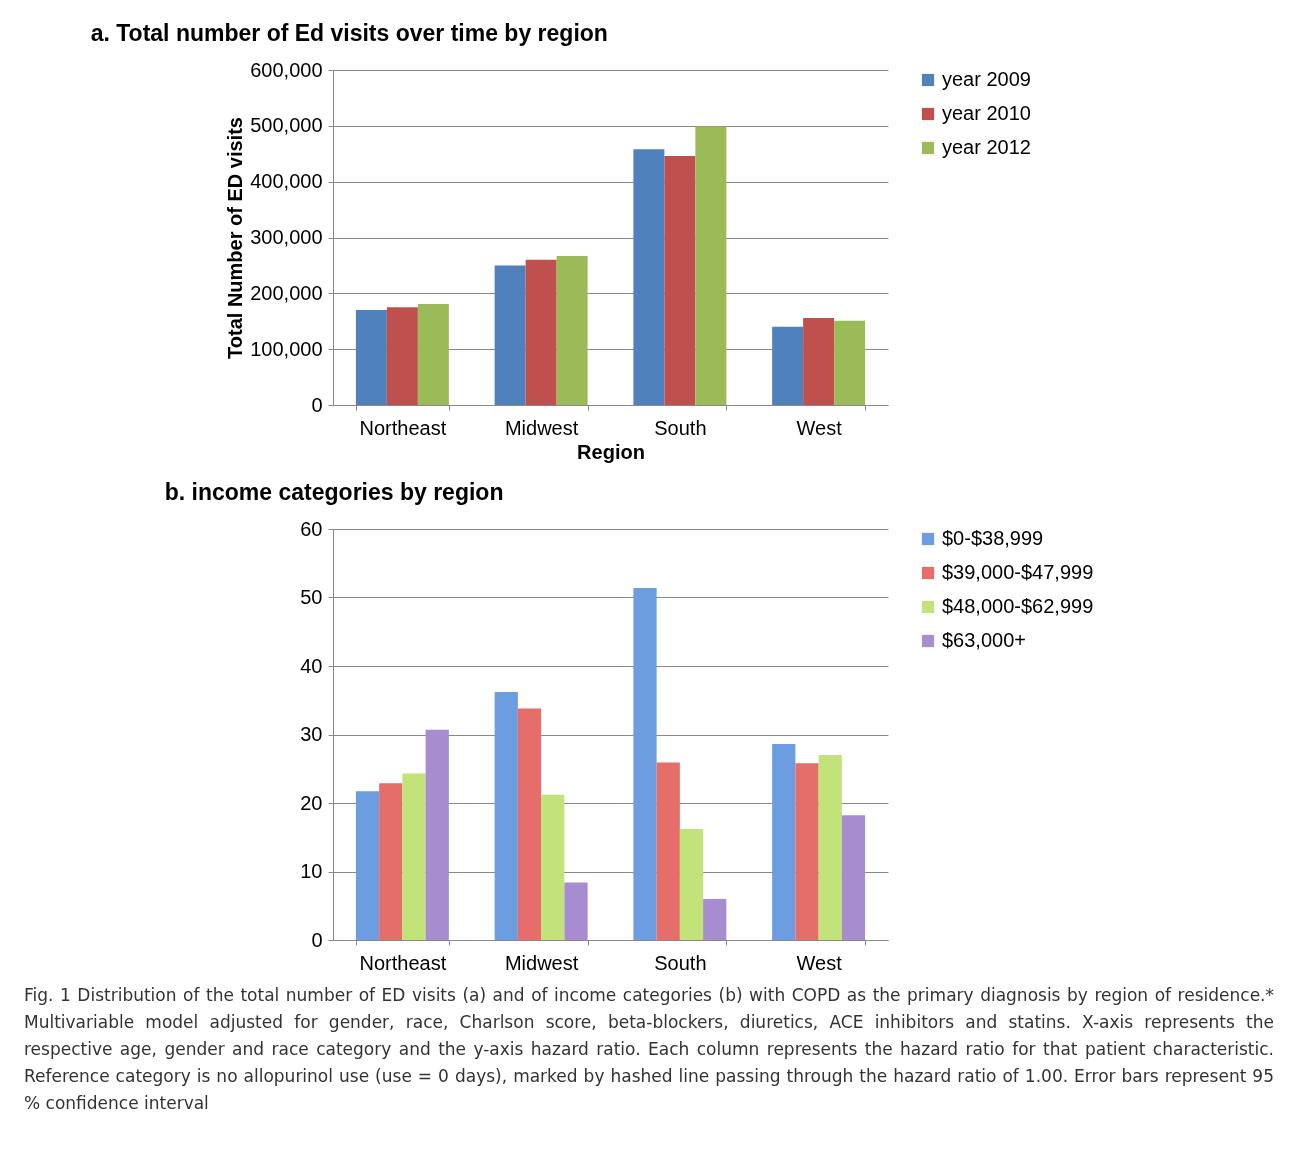  Describe the element at coordinates (311, 734) in the screenshot. I see `y-tick-label: 30` at that location.